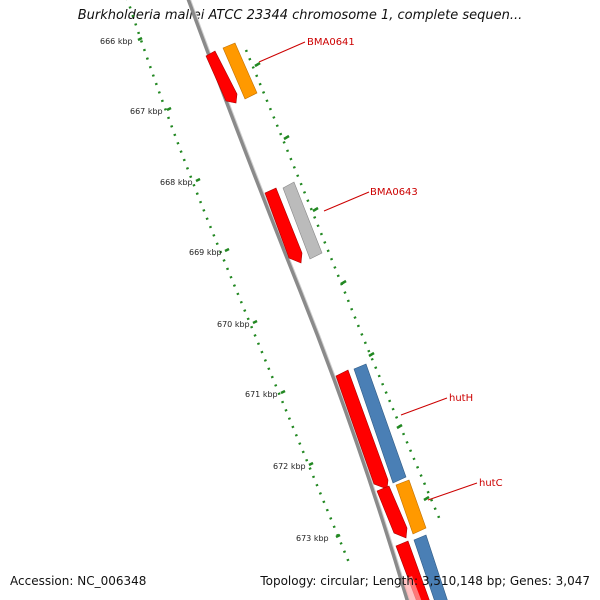 This screenshot has width=600, height=600. Describe the element at coordinates (430, 567) in the screenshot. I see `gene-feature` at that location.